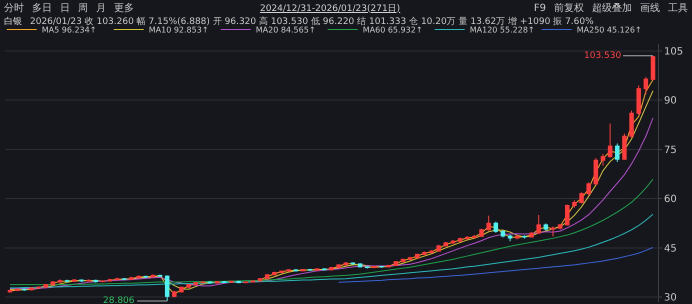 The image size is (692, 304). What do you see at coordinates (312, 21) in the screenshot?
I see `chart-subtitle: 2026/01/23 收 103.260 幅 7.15%(6.888) 开 96.320 高 103.530 低 96.220 结 101.333 仓 10.20万 量 13.62万 增 +1090 振 7.60%` at bounding box center [312, 21].